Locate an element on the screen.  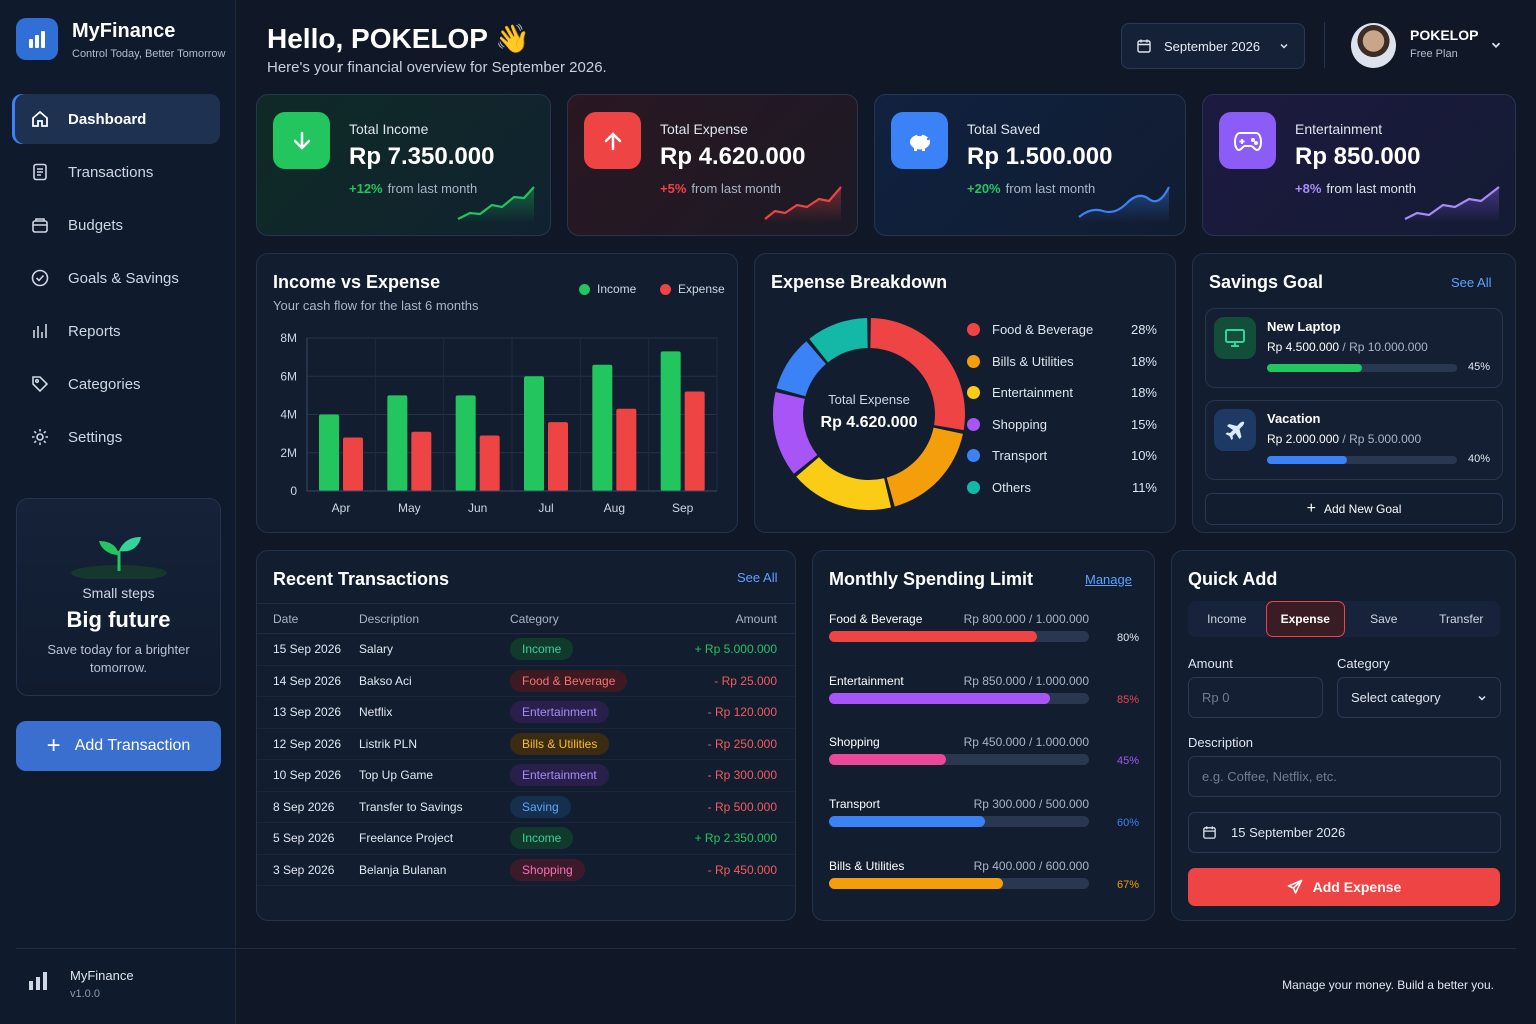
plus-icon: + is located at coordinates (53, 745).